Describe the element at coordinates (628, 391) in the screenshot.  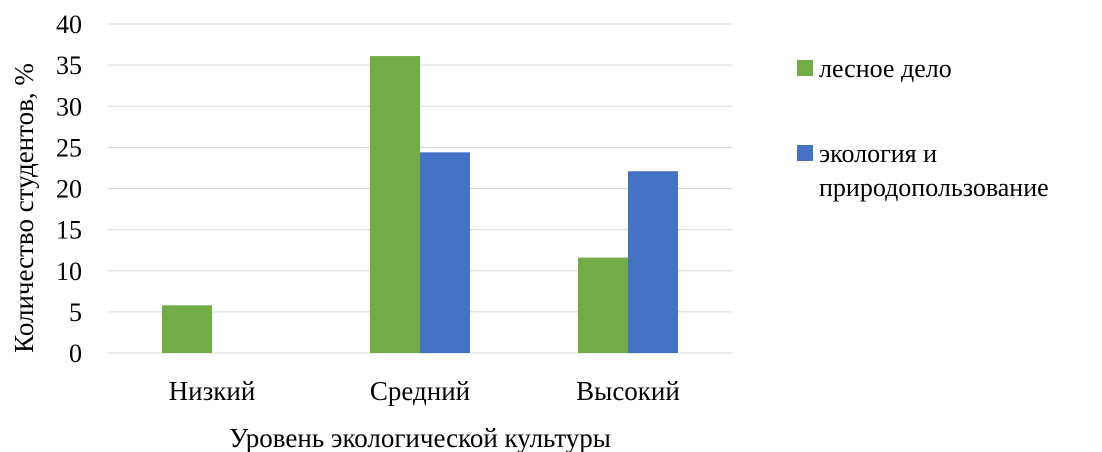
I see `x-category-label: Высокий` at that location.